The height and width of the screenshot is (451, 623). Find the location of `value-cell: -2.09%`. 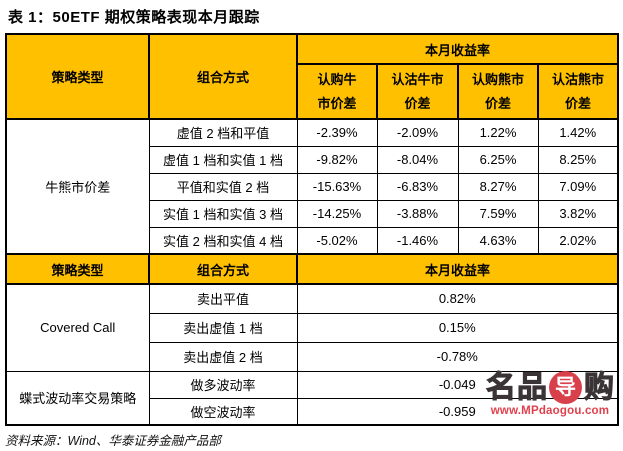

value-cell: -2.09% is located at coordinates (417, 132).